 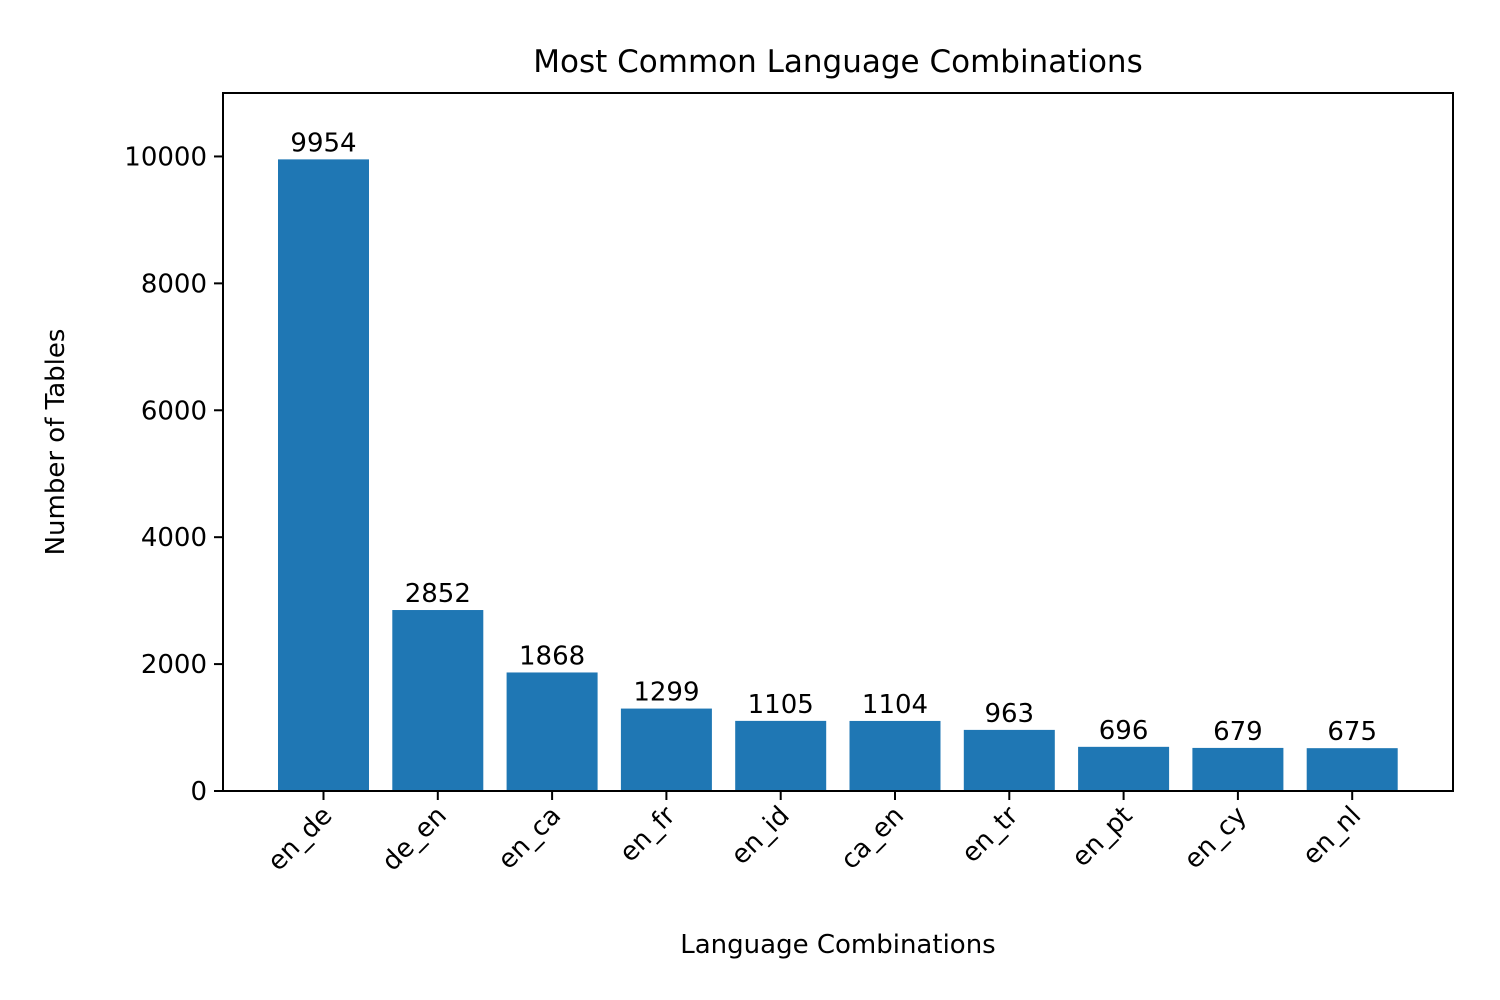 I want to click on data-label-en_tr: 963, so click(x=1009, y=714).